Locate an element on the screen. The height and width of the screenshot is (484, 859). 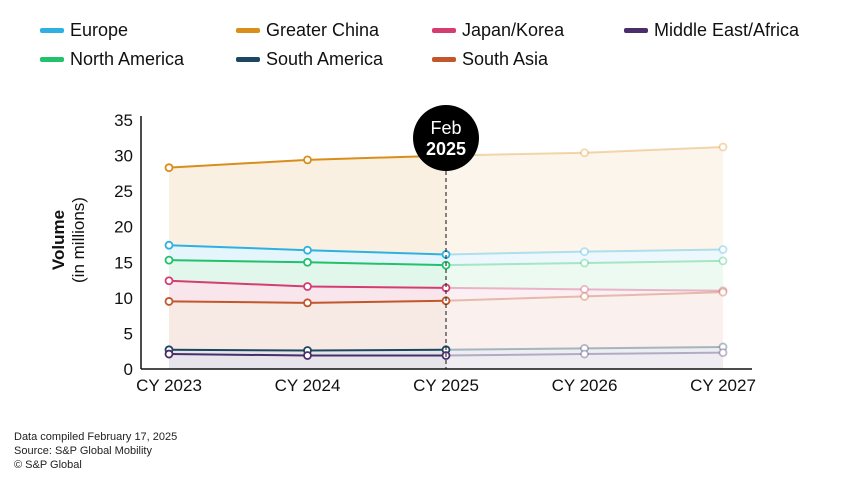
y-axis-subtitle: (in millions) is located at coordinates (78, 240).